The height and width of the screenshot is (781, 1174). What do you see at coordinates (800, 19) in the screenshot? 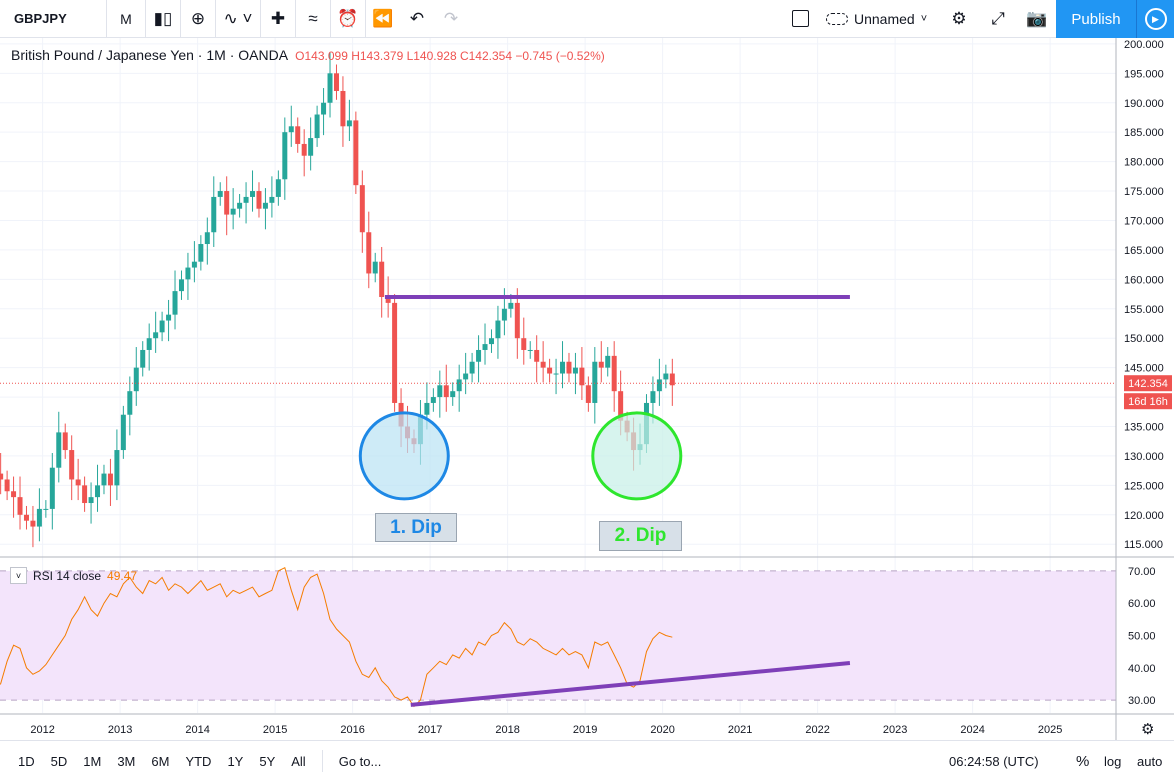
I see `fullscreen-square-icon` at bounding box center [800, 19].